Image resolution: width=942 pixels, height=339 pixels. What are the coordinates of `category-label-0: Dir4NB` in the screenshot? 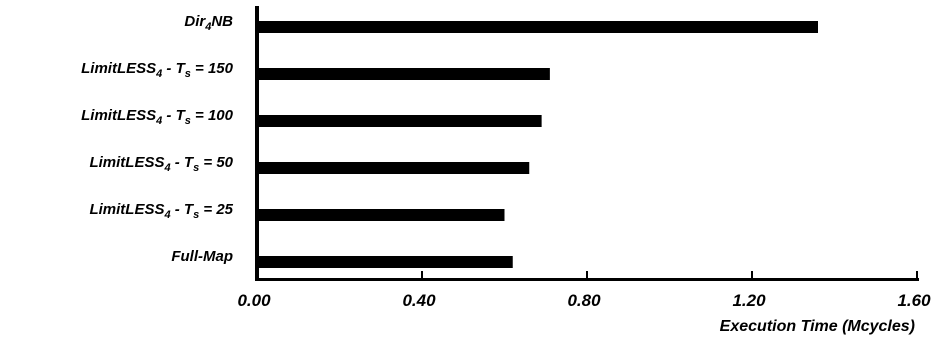 It's located at (208, 23).